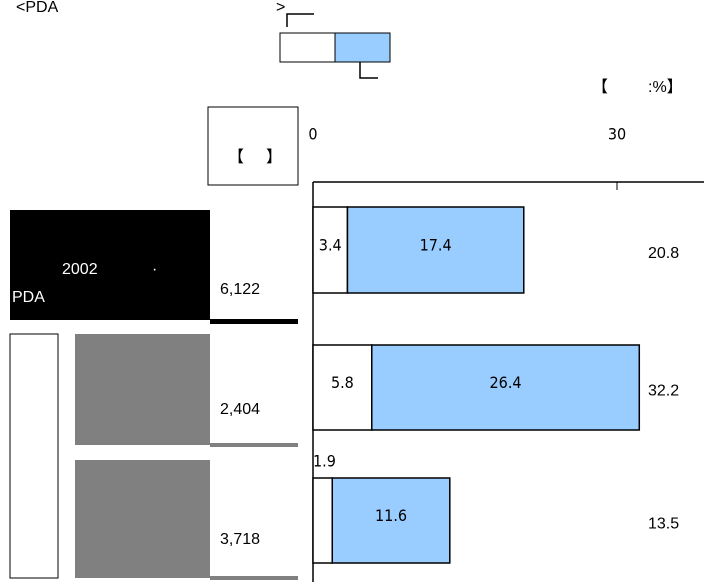 The width and height of the screenshot is (704, 587). Describe the element at coordinates (436, 245) in the screenshot. I see `value-label: 17.4` at that location.